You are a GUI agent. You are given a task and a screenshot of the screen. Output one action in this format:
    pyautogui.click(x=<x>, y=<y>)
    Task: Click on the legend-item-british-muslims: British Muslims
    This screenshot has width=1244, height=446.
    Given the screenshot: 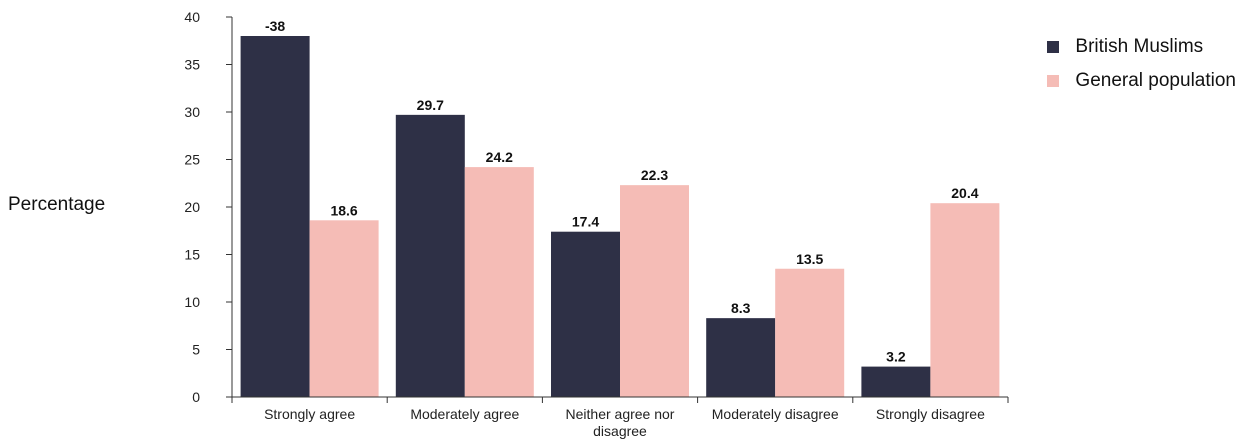 What is the action you would take?
    pyautogui.click(x=1141, y=47)
    